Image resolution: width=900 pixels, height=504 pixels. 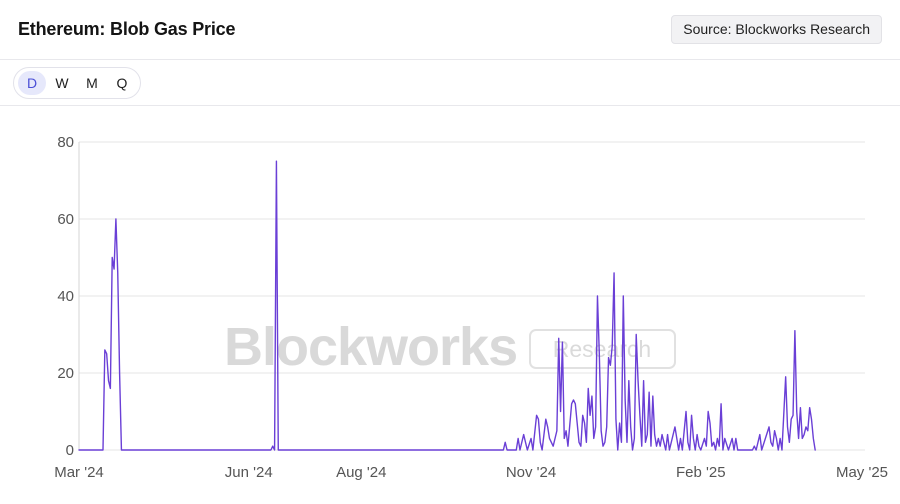 I want to click on x-tick-label: Mar '24, so click(x=79, y=472).